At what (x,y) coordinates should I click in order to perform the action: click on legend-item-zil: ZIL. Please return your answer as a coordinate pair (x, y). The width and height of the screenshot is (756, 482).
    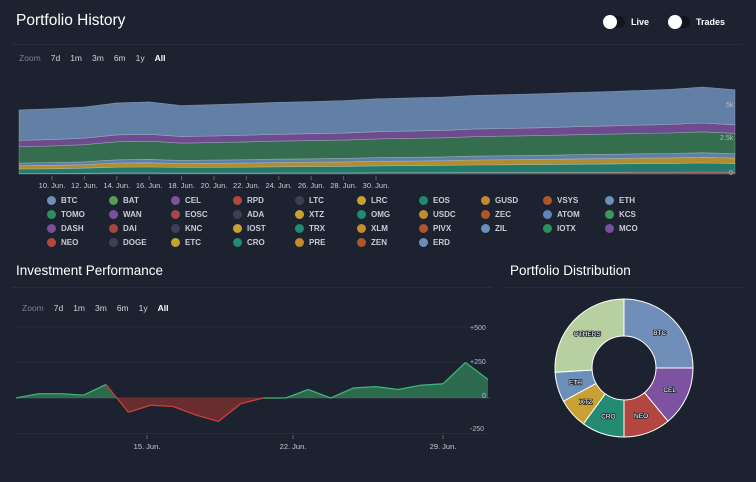
    Looking at the image, I should click on (512, 228).